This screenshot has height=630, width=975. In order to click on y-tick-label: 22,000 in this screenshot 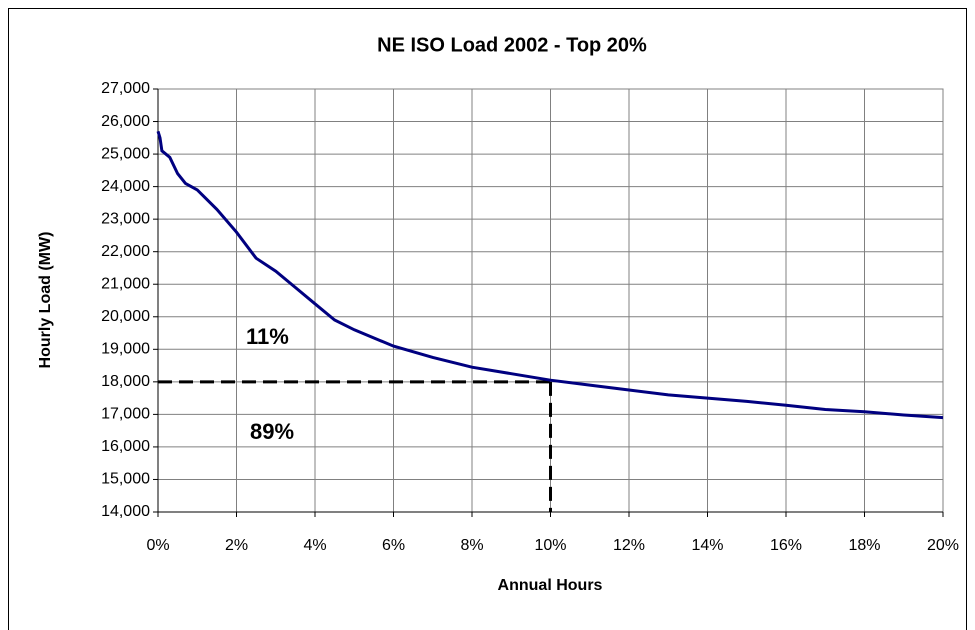, I will do `click(125, 251)`.